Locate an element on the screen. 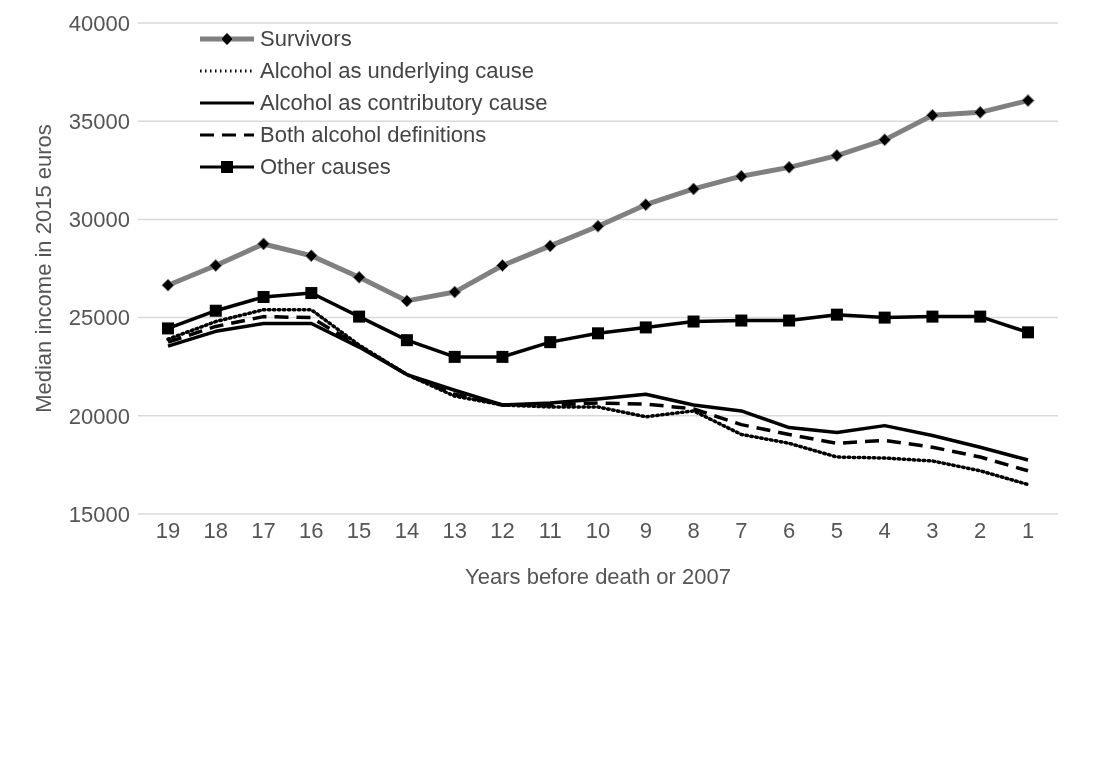 The height and width of the screenshot is (773, 1099). y-tick-label: 35000 is located at coordinates (99, 122).